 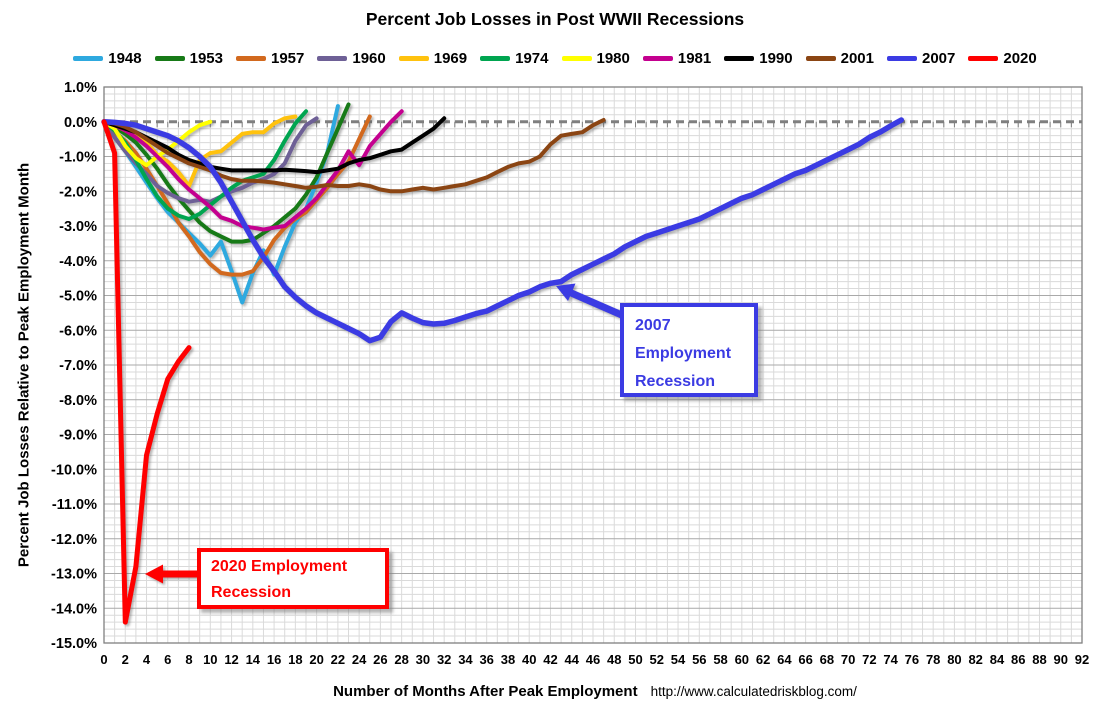 What do you see at coordinates (359, 659) in the screenshot?
I see `x-tick-label: 24` at bounding box center [359, 659].